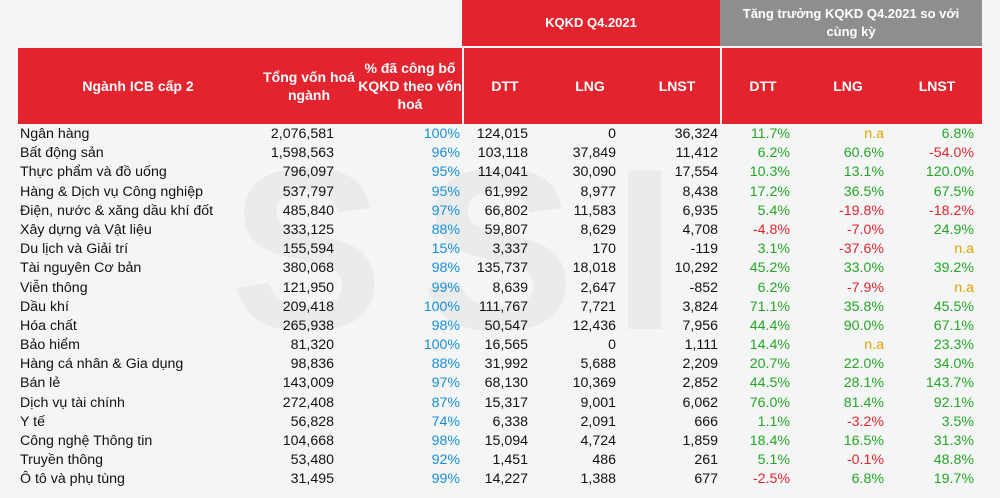 The width and height of the screenshot is (1000, 498). Describe the element at coordinates (865, 460) in the screenshot. I see `growth-lng-cell: -0.1%` at that location.